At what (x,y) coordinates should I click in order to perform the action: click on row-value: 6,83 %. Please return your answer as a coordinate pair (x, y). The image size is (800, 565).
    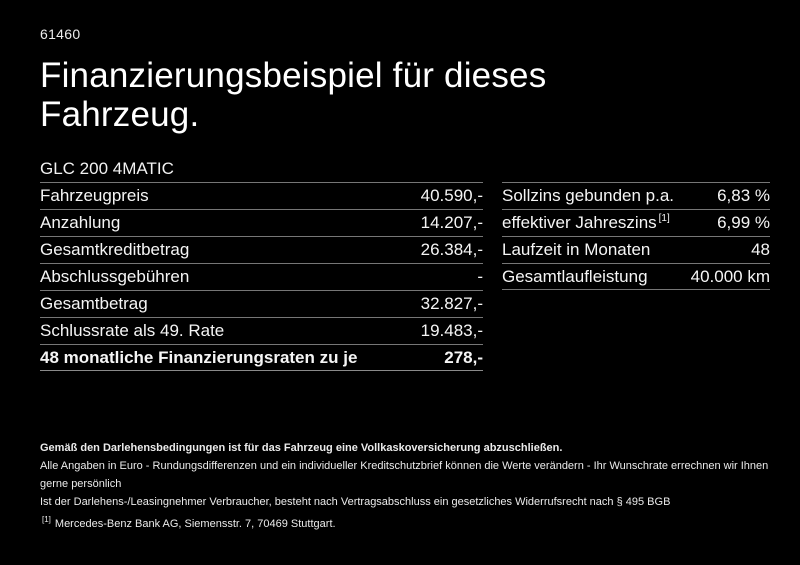
    Looking at the image, I should click on (743, 195).